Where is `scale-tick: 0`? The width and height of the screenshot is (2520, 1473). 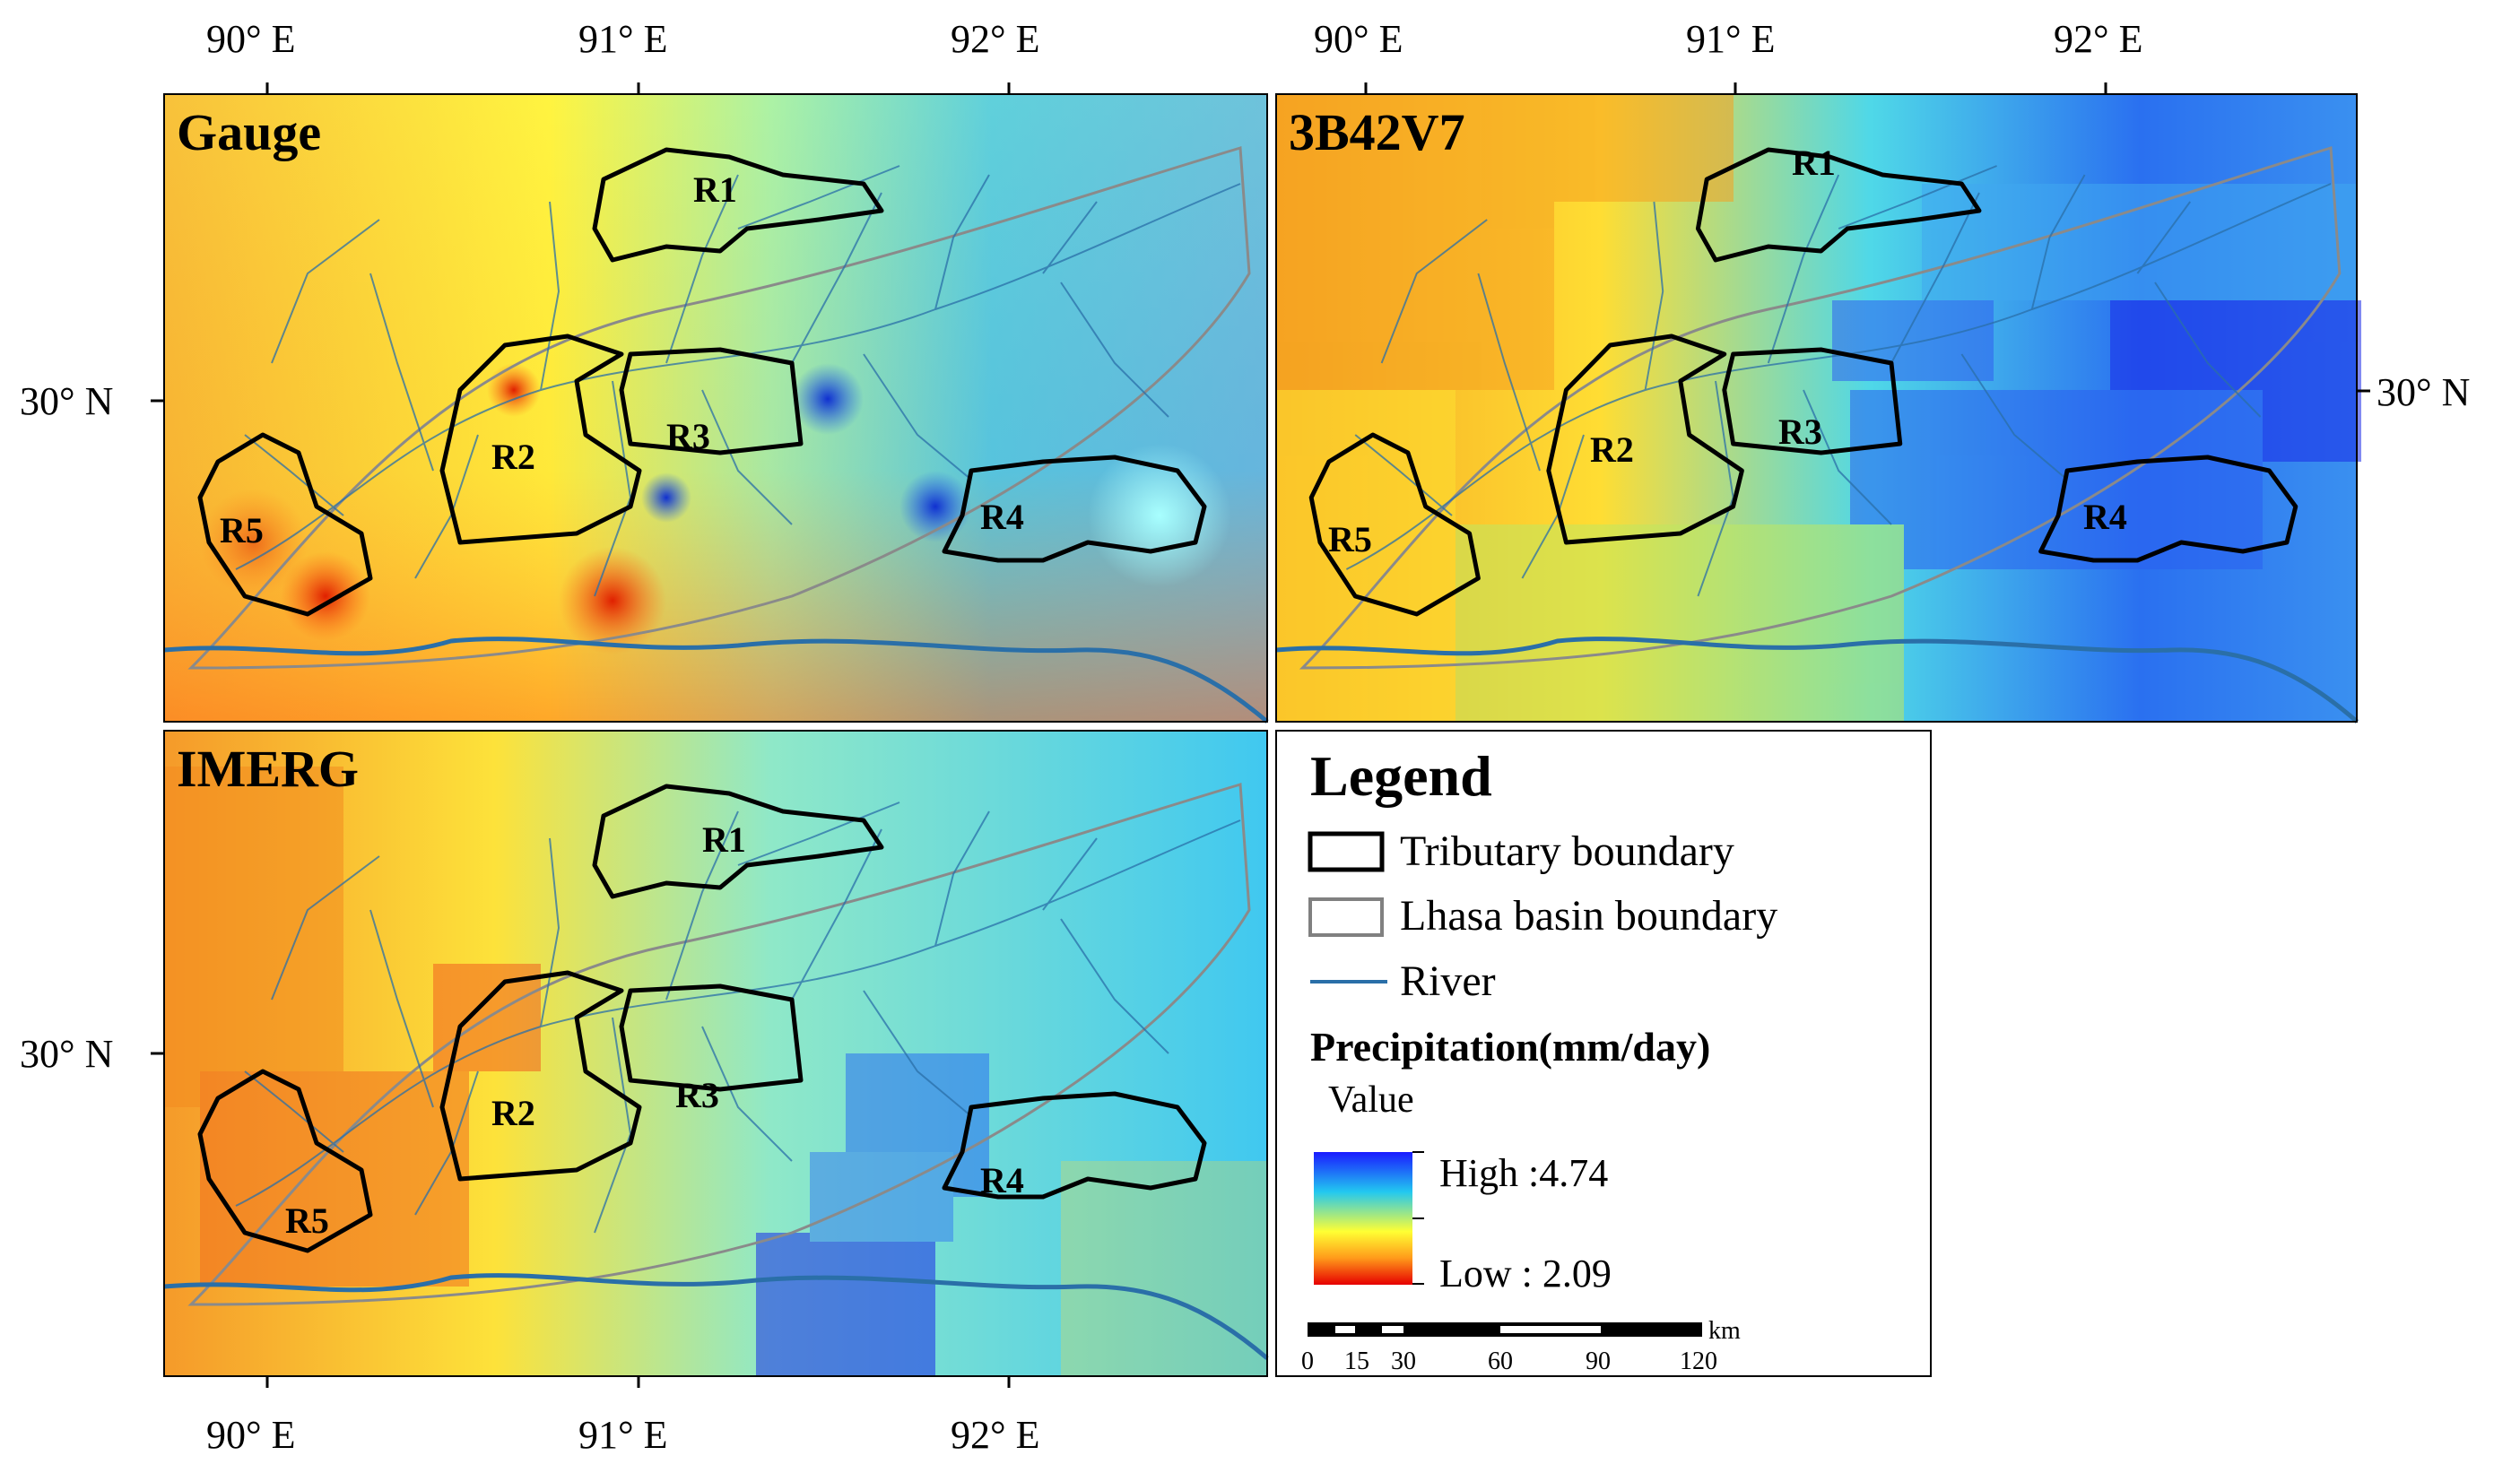
scale-tick: 0 is located at coordinates (1307, 1361).